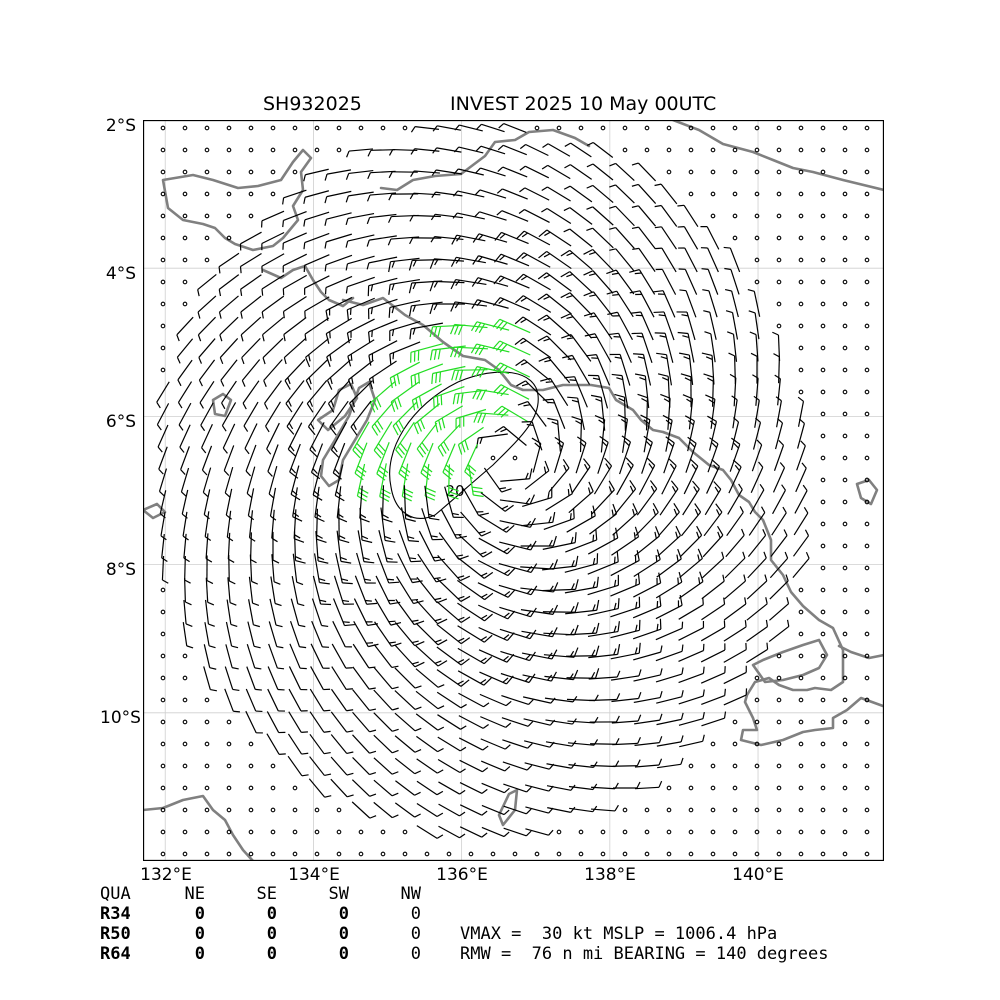 This screenshot has width=1000, height=1000. I want to click on coastline-islet-d, so click(508, 807).